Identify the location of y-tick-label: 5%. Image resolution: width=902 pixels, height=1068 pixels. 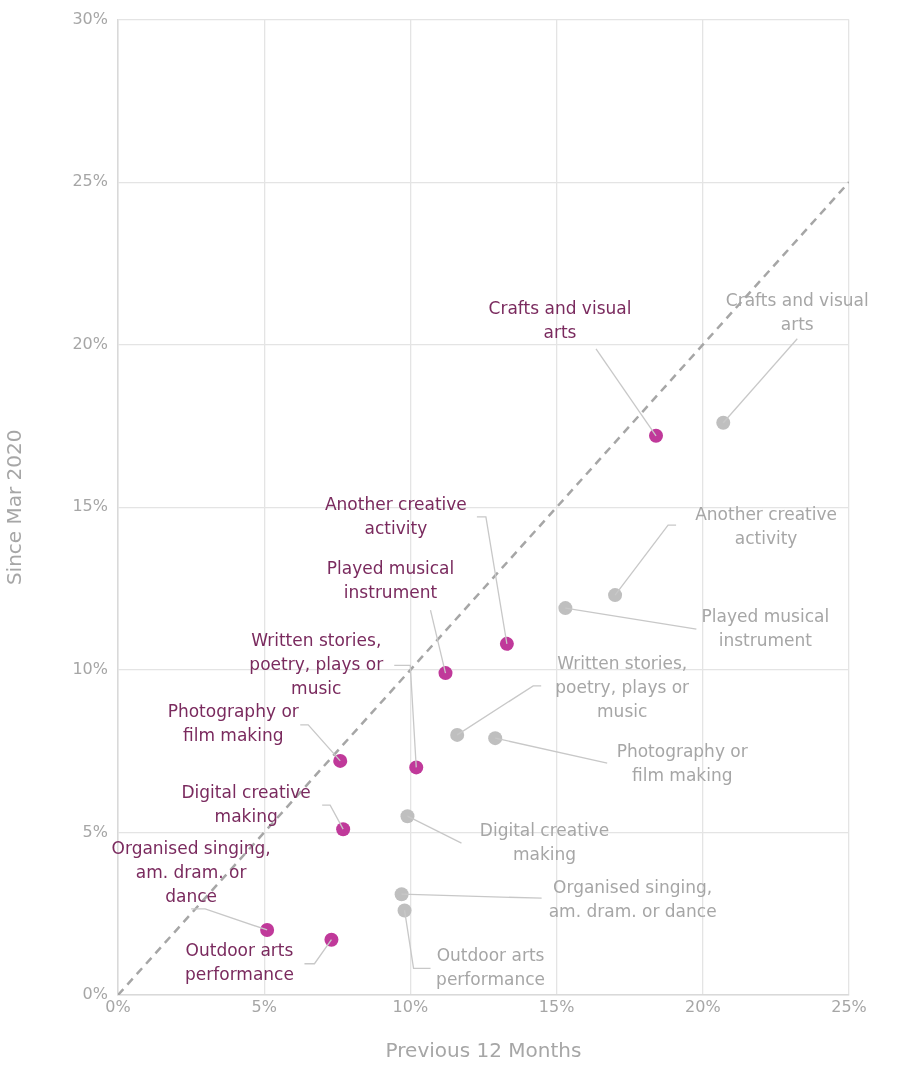
(95, 831).